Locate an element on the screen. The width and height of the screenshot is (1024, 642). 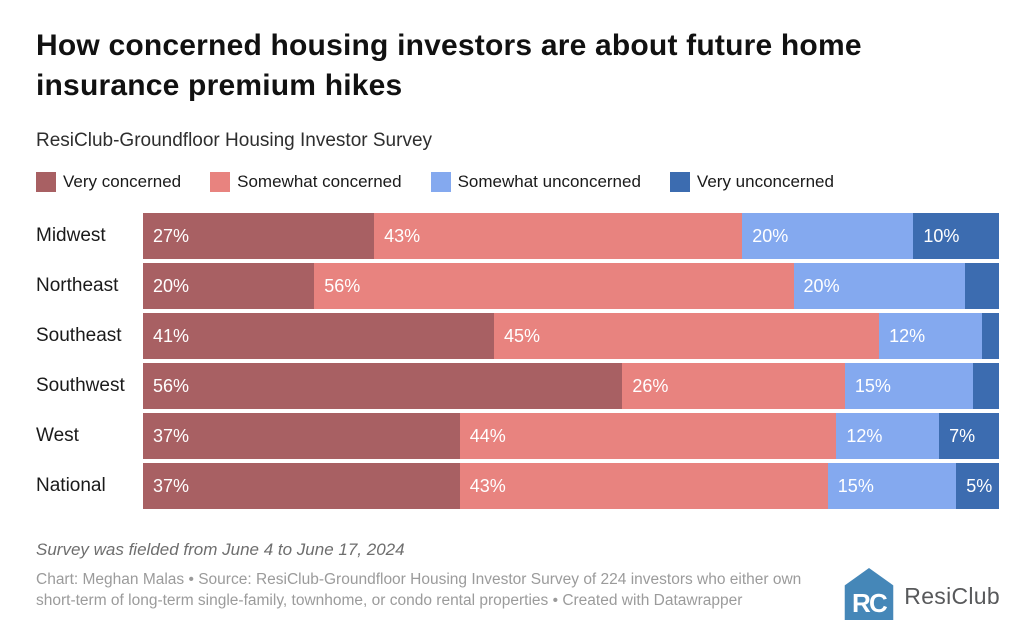
stacked-bar: 37% 43% 15% 5% is located at coordinates (571, 486).